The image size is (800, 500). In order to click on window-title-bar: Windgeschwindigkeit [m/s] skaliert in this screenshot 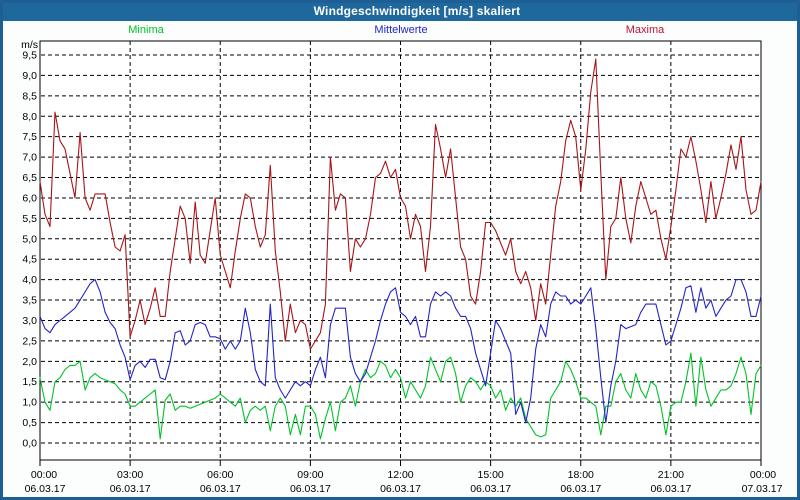, I will do `click(400, 10)`.